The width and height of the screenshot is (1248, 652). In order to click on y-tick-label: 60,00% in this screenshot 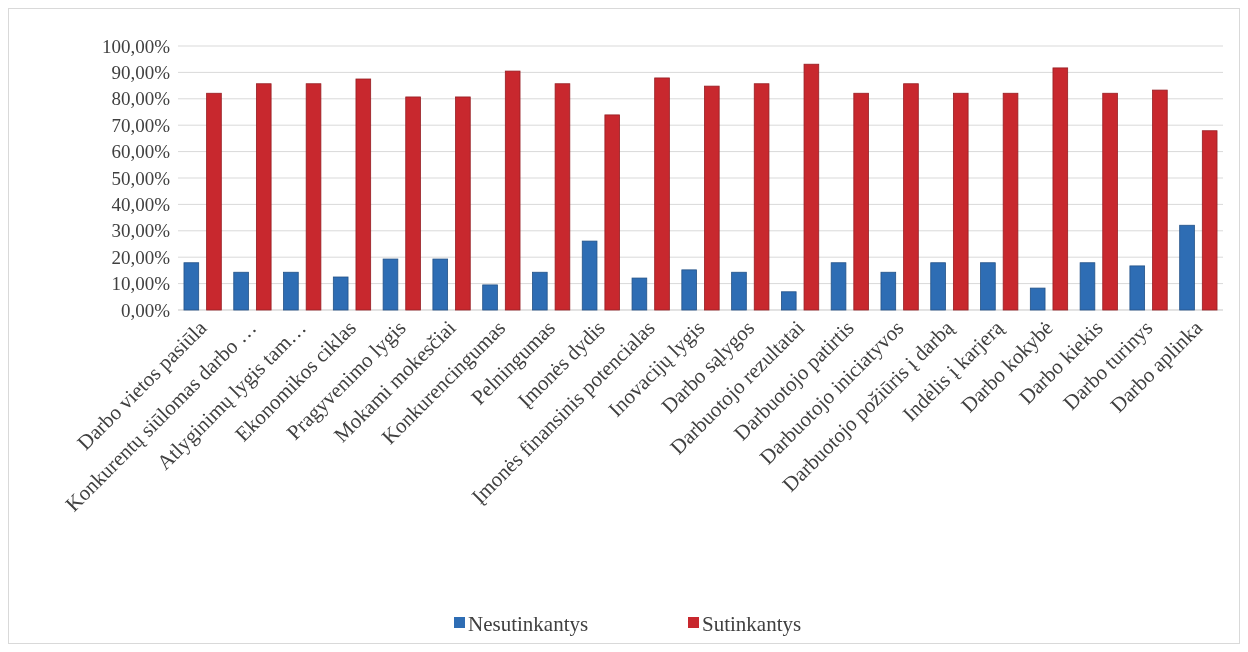, I will do `click(141, 152)`.